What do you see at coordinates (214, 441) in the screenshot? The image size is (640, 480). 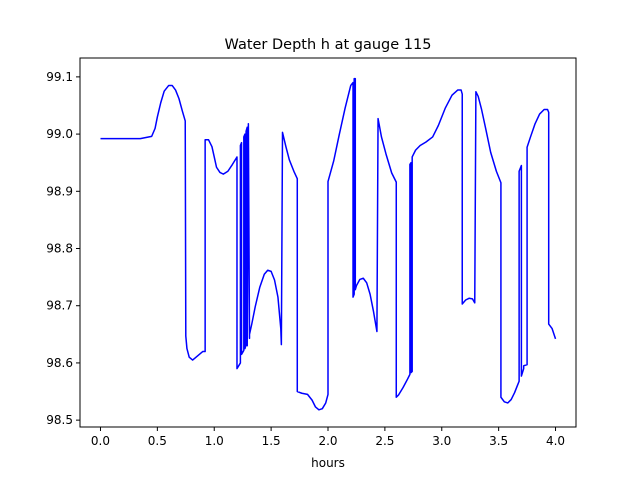 I see `x-tick-label: 1.0` at bounding box center [214, 441].